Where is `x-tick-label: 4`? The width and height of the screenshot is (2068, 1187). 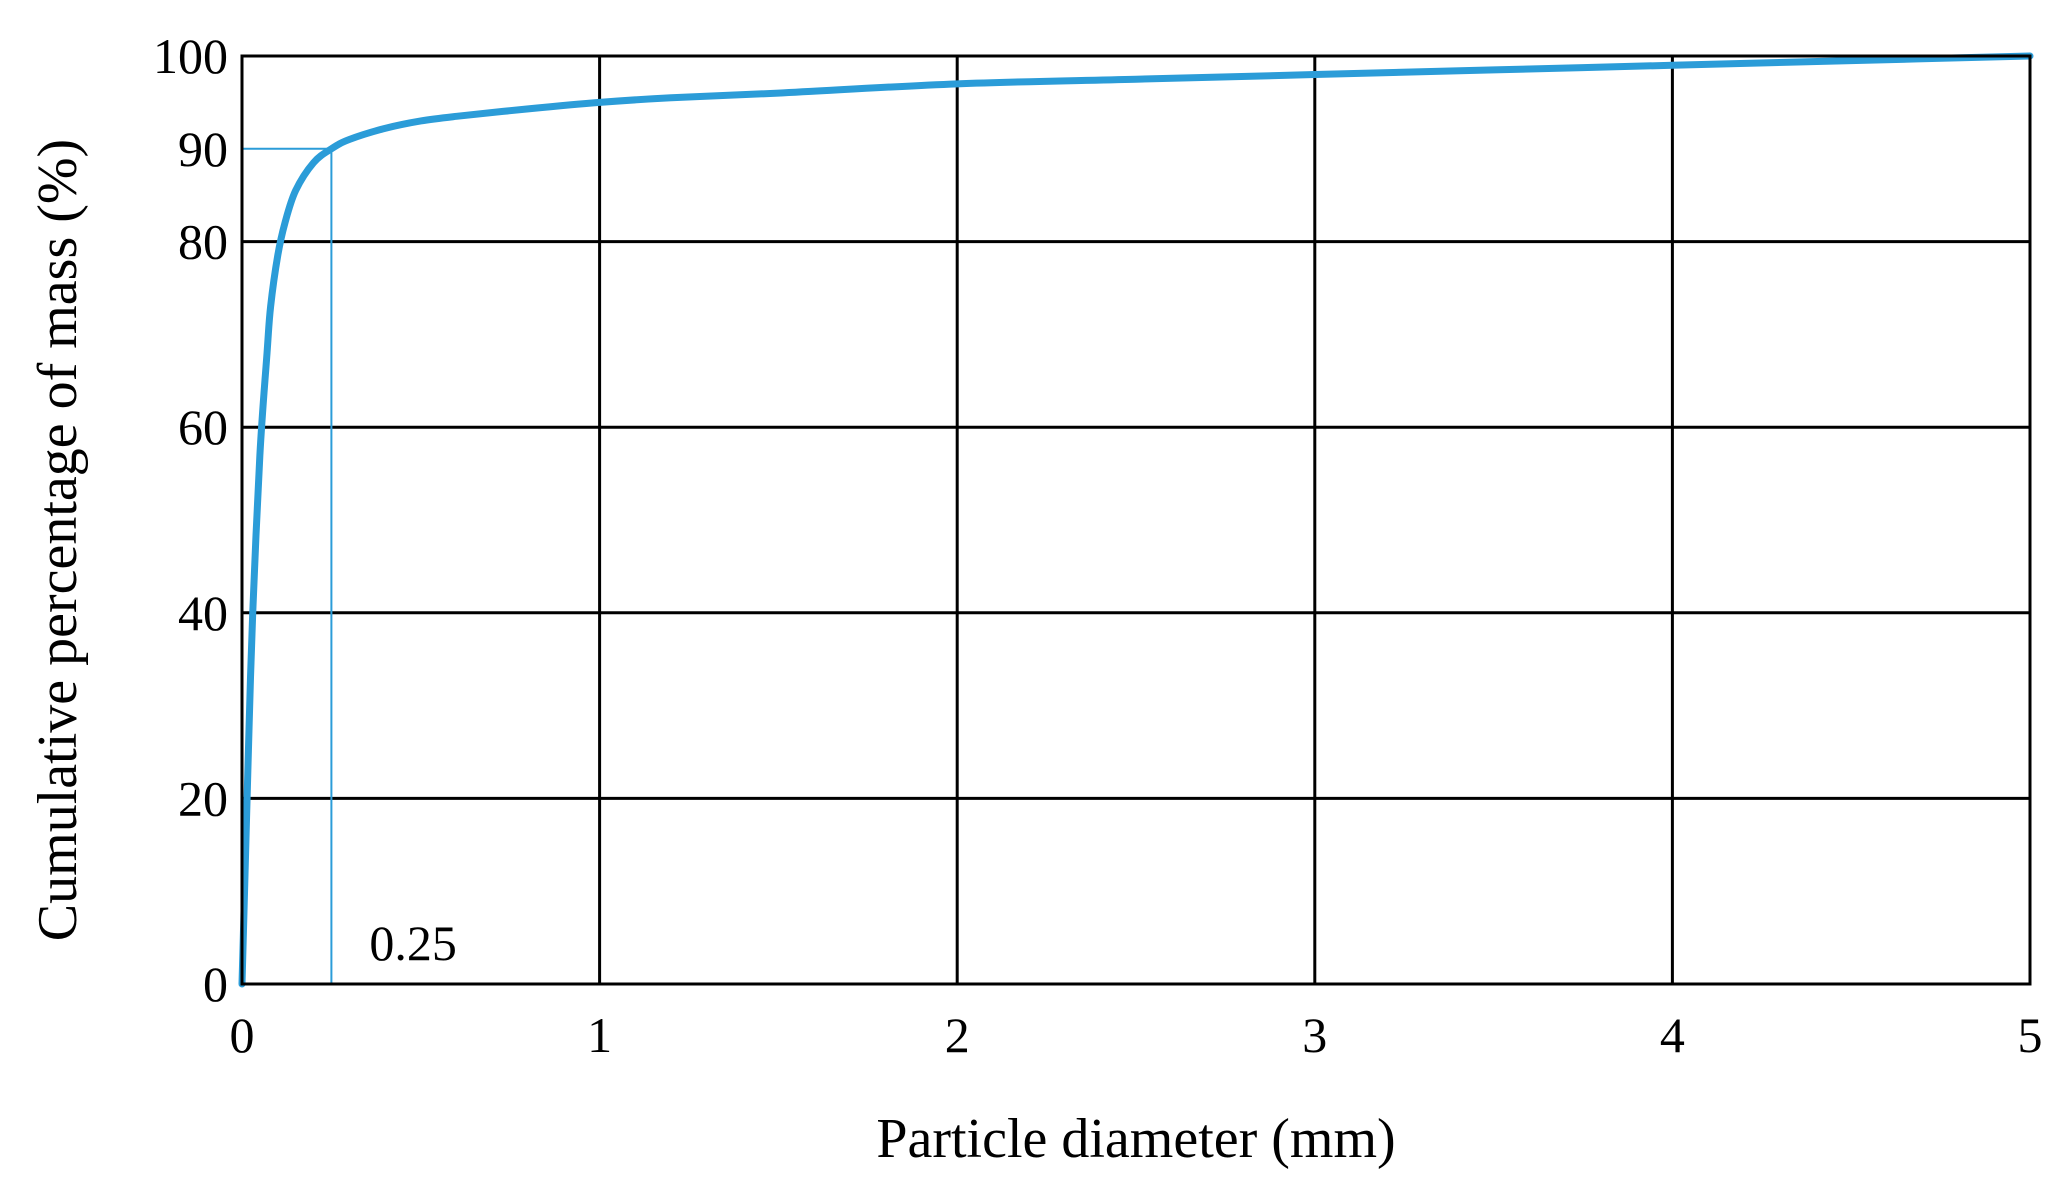
x-tick-label: 4 is located at coordinates (1672, 1035).